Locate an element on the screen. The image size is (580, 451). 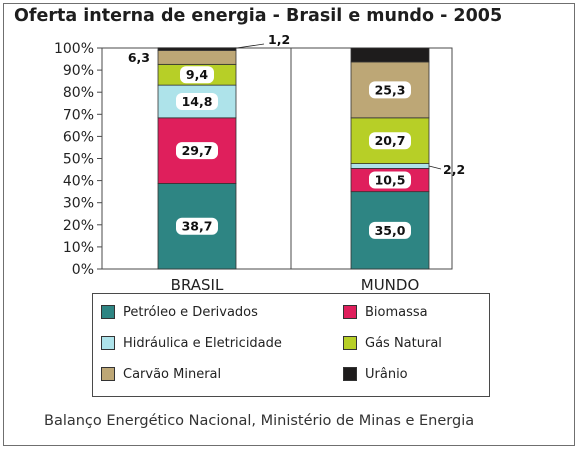
data-label: 20,7 is located at coordinates (390, 140).